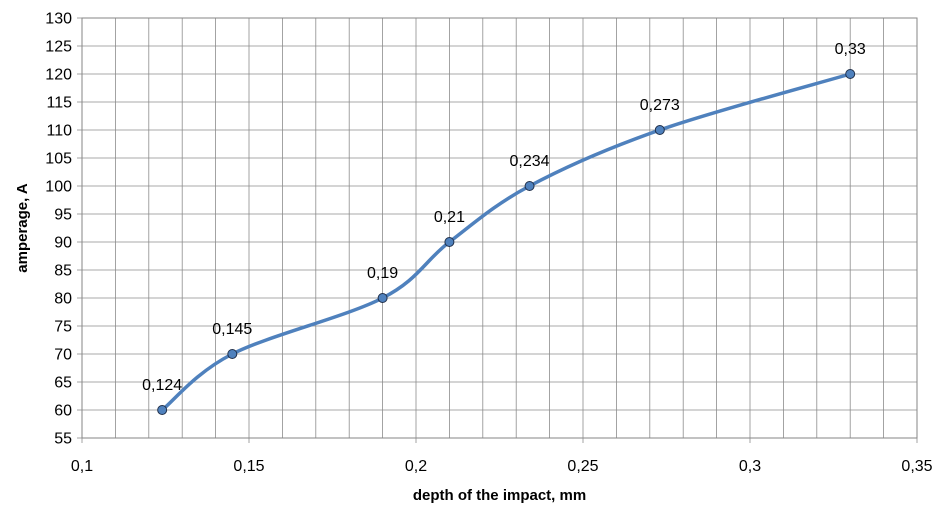  Describe the element at coordinates (58, 19) in the screenshot. I see `y-tick-label: 130` at that location.